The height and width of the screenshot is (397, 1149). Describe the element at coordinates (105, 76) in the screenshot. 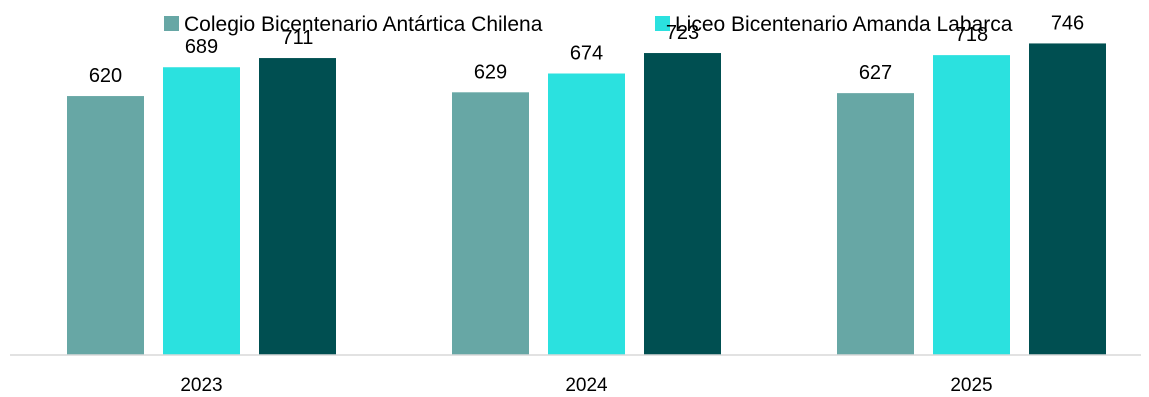

I see `data-label-2023-series-1: 620` at that location.